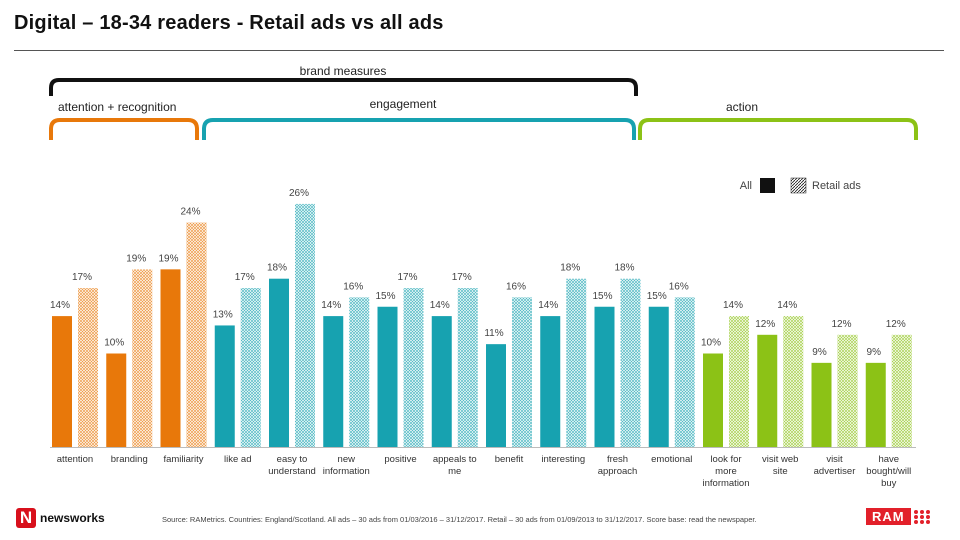 The width and height of the screenshot is (960, 540). What do you see at coordinates (117, 107) in the screenshot?
I see `attention-group-label: attention + recognition` at bounding box center [117, 107].